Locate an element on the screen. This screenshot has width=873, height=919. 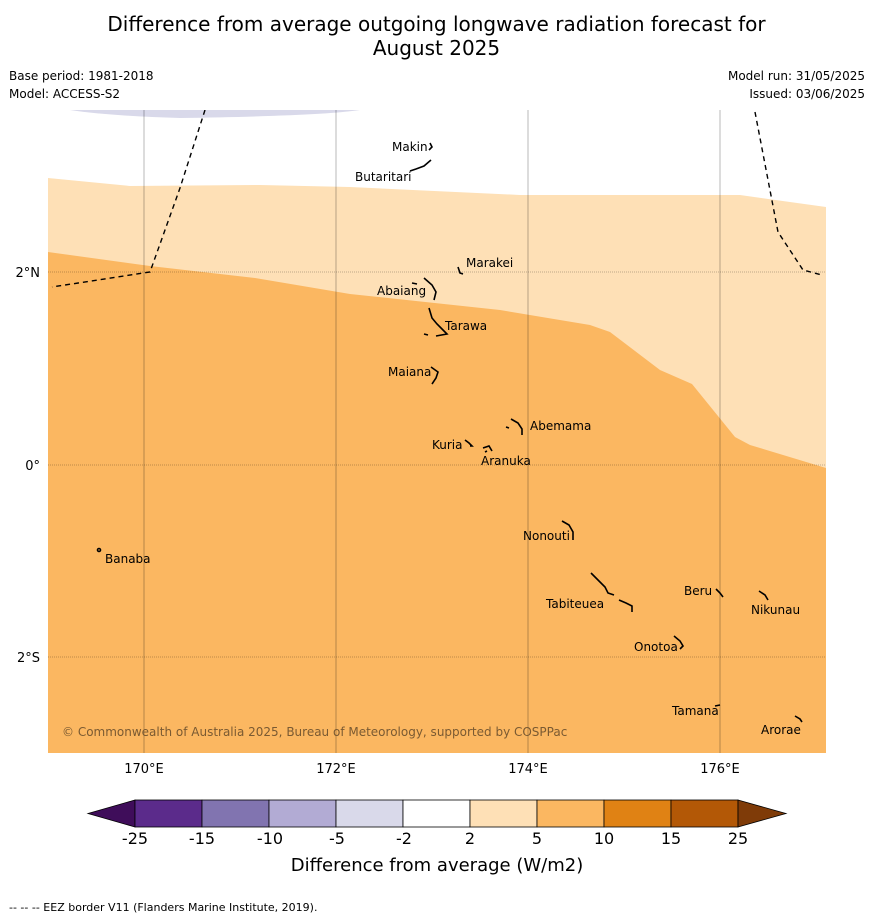
place-label-aranuka: Aranuka is located at coordinates (506, 461).